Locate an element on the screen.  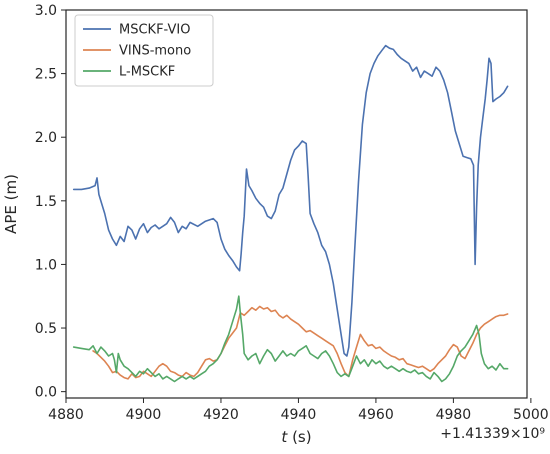
y-tick-label-6: 3.0 is located at coordinates (46, 11).